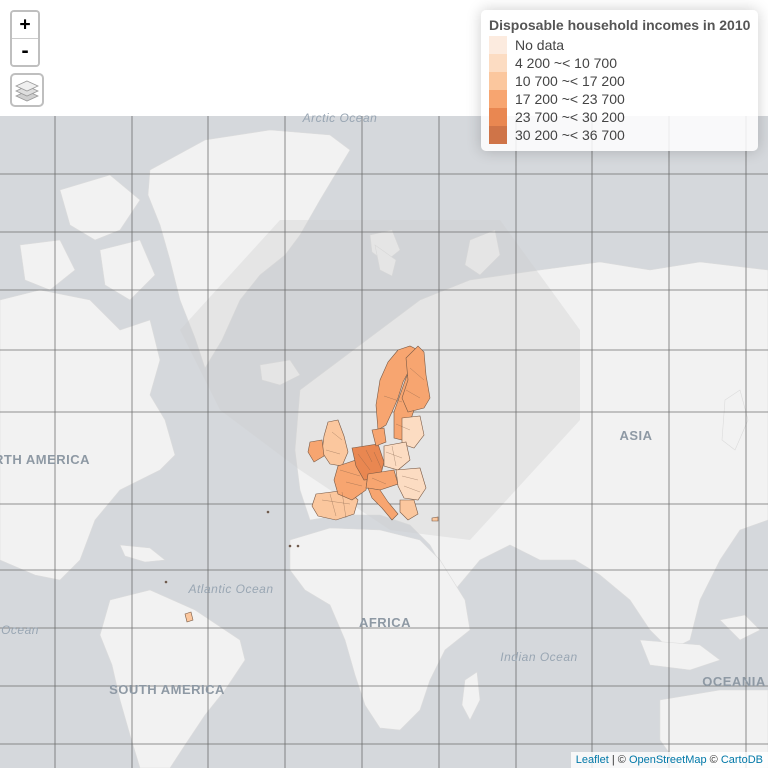 The width and height of the screenshot is (768, 768). What do you see at coordinates (413, 432) in the screenshot?
I see `region-baltics` at bounding box center [413, 432].